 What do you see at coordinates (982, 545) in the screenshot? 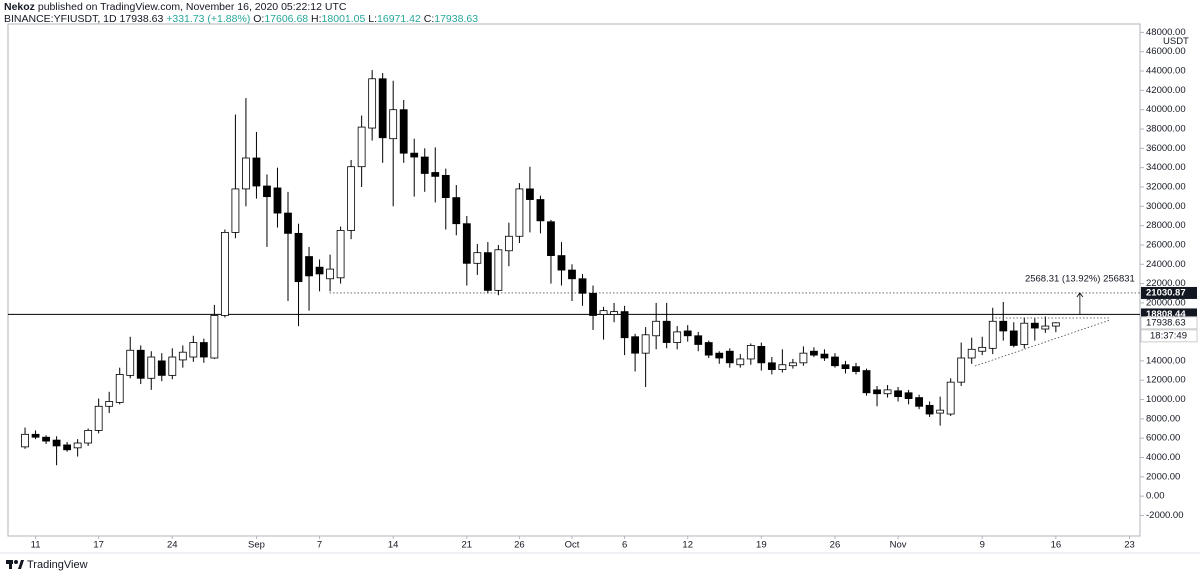
I see `x-tick-label: 9` at bounding box center [982, 545].